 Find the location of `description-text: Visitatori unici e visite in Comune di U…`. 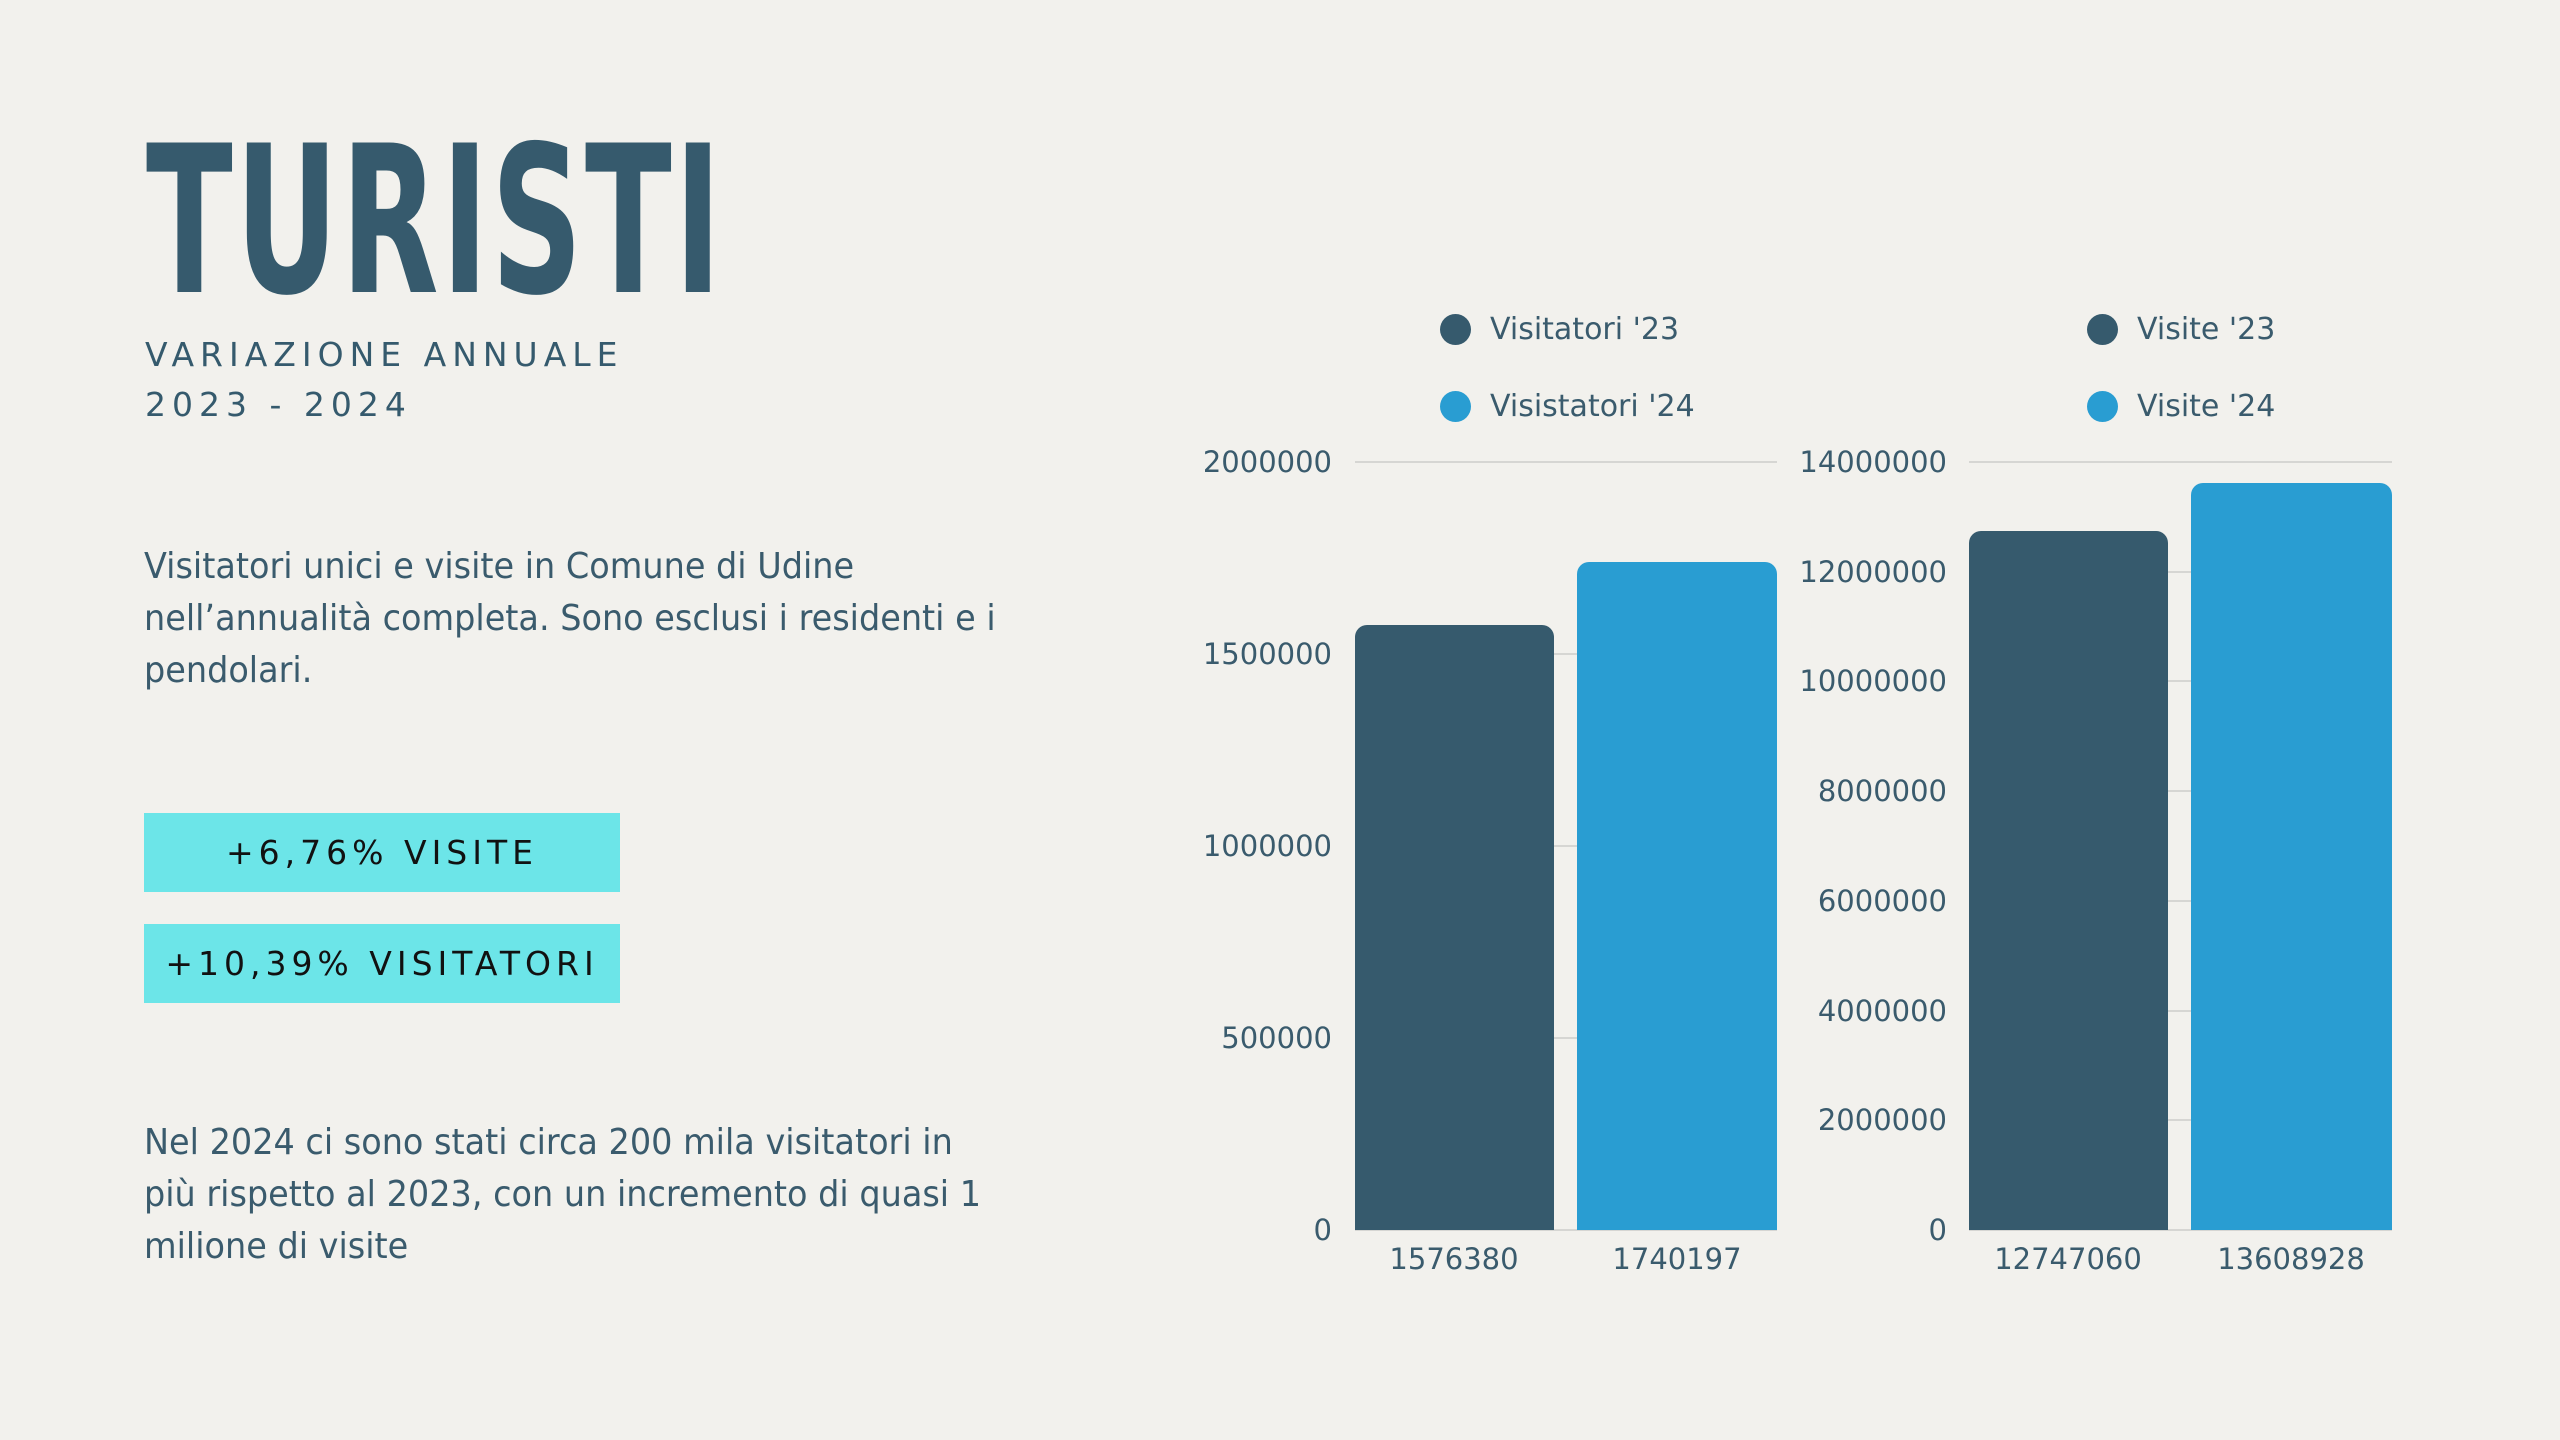

description-text: Visitatori unici e visite in Comune di U… is located at coordinates (570, 618).